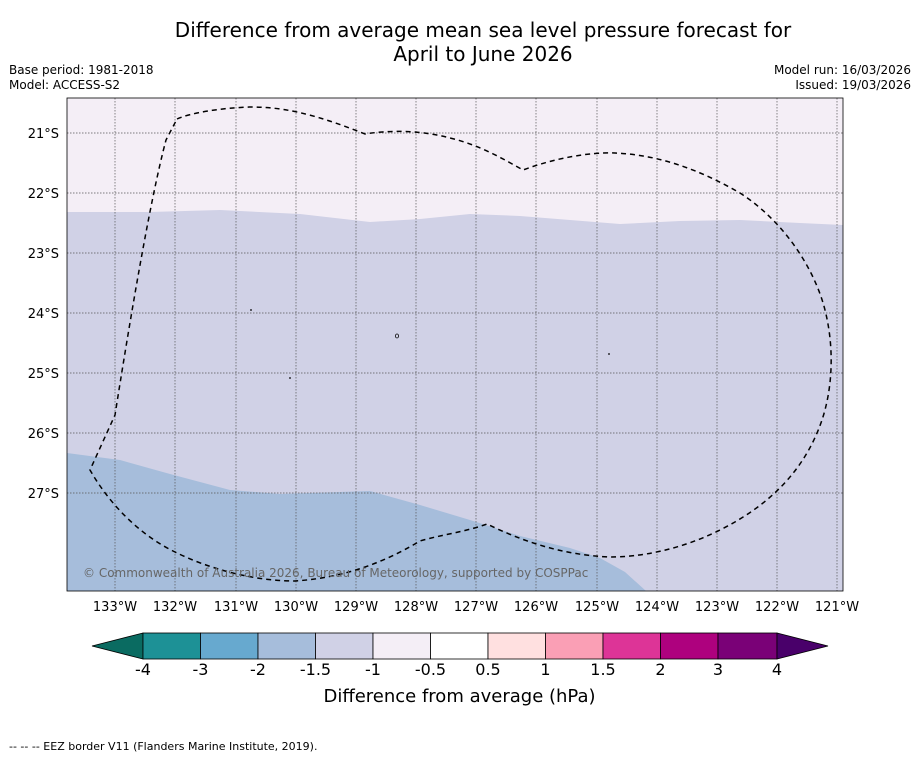 Image resolution: width=919 pixels, height=758 pixels. Describe the element at coordinates (115, 607) in the screenshot. I see `lon-label: 133°W` at that location.